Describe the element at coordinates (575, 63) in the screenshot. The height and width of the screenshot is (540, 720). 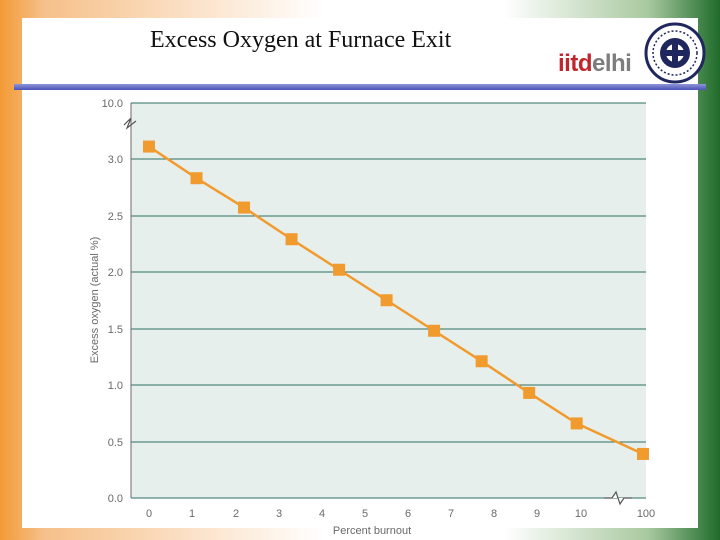
I see `logo-text-part1: iitd` at that location.